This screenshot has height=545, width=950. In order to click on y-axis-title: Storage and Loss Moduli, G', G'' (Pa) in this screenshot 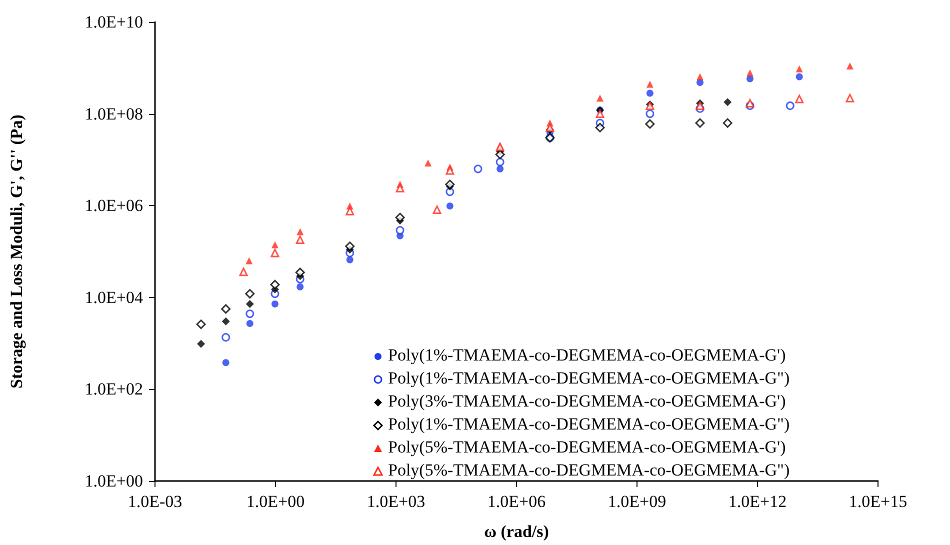, I will do `click(16, 251)`.